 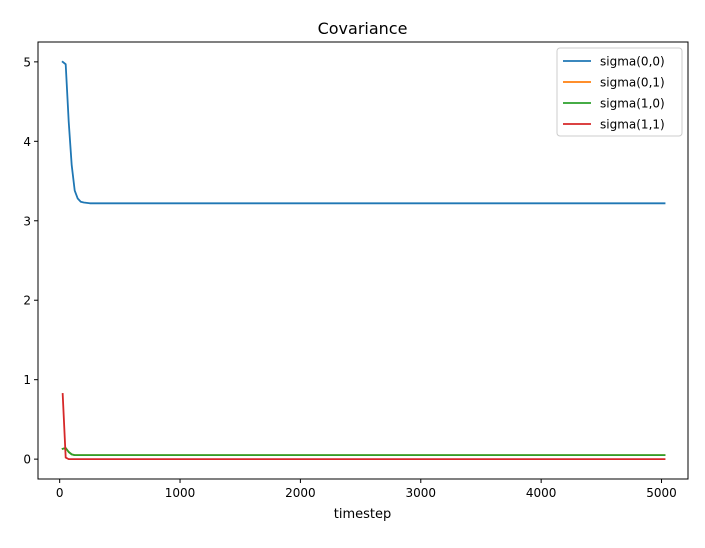 What do you see at coordinates (180, 493) in the screenshot?
I see `x-tick-label-1: 1000` at bounding box center [180, 493].